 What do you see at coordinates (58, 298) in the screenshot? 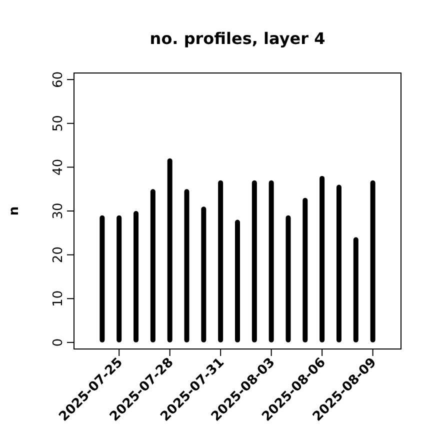
I see `y-tick-label: 10` at bounding box center [58, 298].